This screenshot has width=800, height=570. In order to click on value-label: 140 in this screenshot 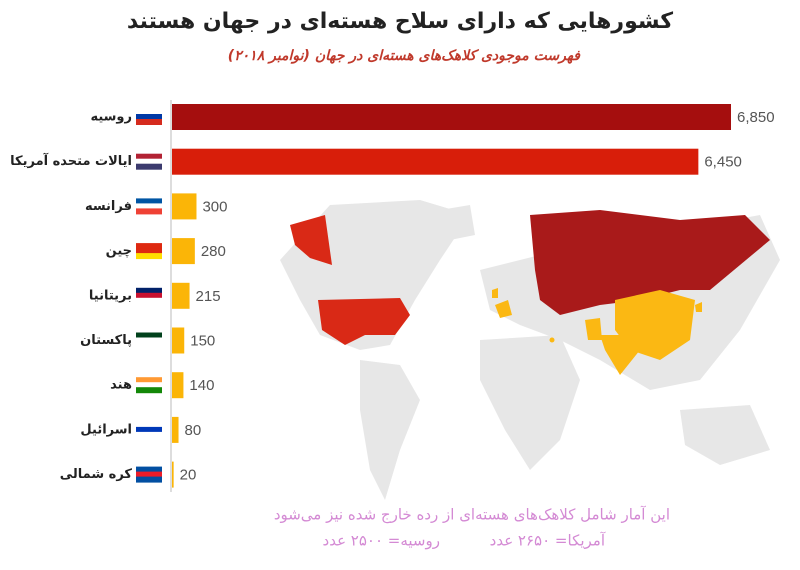, I will do `click(201, 385)`.